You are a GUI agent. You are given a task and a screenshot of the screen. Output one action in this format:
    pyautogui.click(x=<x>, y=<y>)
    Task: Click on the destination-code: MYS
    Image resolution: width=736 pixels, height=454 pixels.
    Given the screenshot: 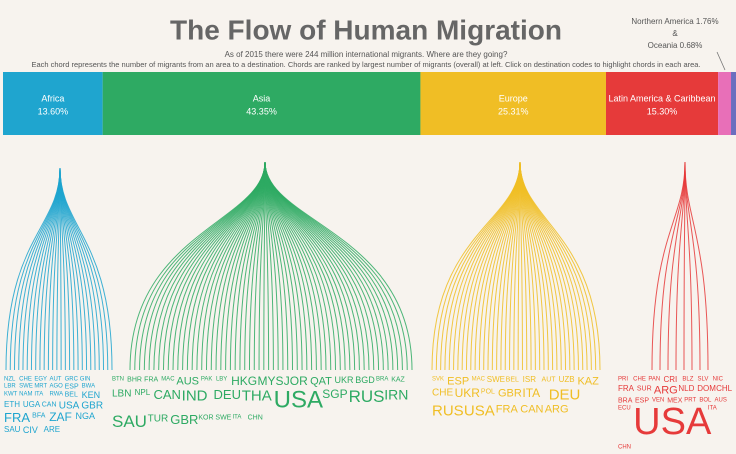 What is the action you would take?
    pyautogui.click(x=270, y=381)
    